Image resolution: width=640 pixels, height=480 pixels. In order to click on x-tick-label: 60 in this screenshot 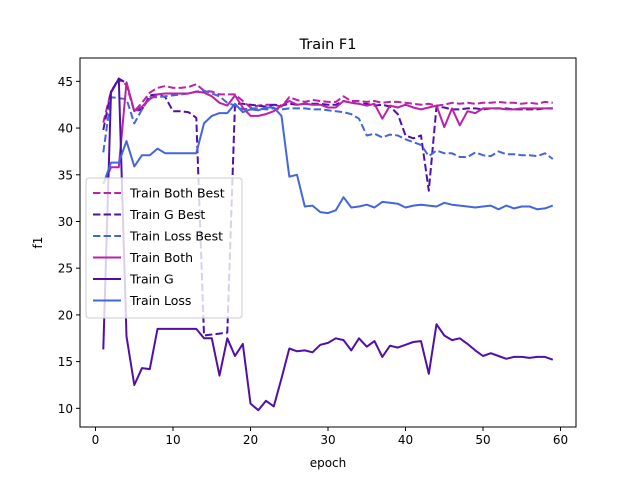, I will do `click(560, 440)`.